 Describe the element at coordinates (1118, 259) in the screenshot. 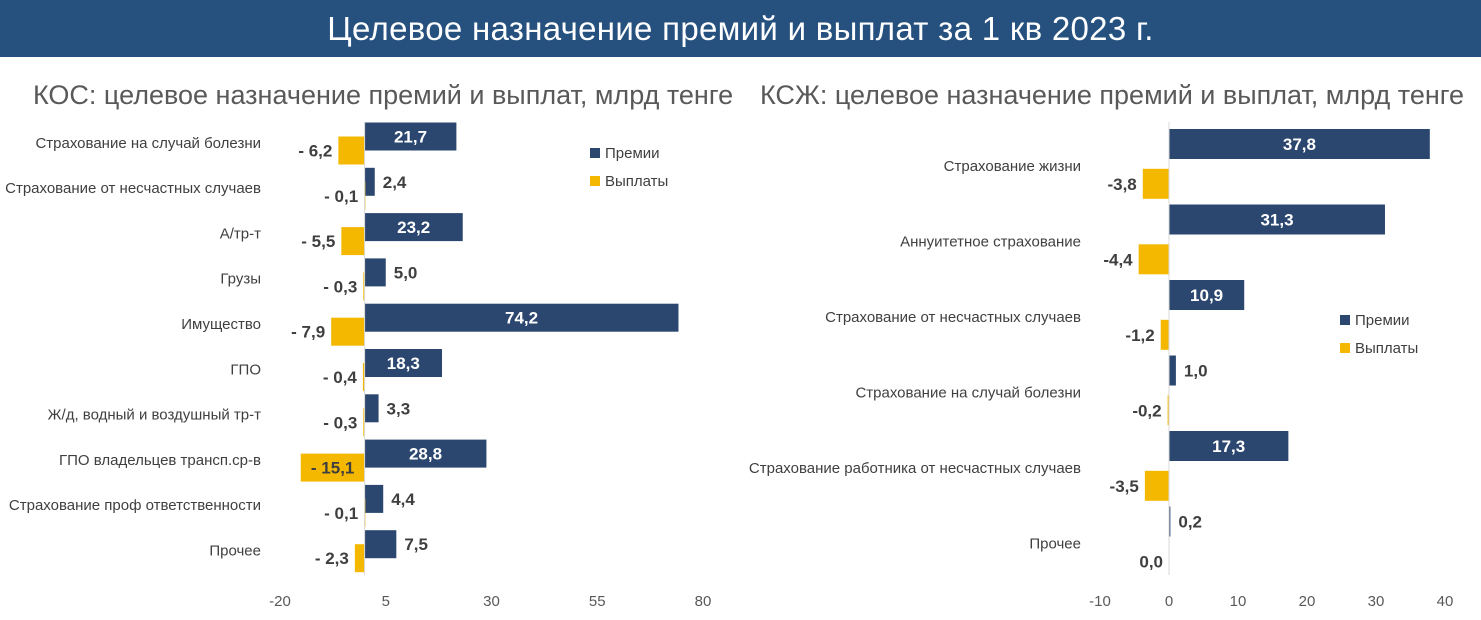

I see `ksz-payout-label: -4,4` at that location.